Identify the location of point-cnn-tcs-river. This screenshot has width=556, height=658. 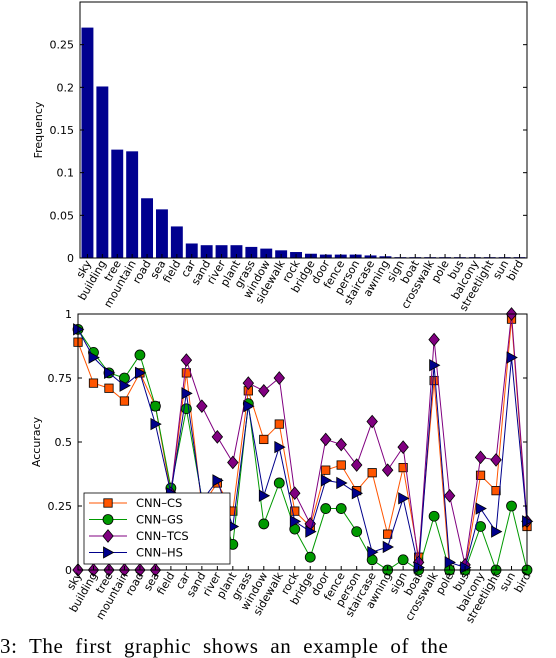
(217, 437).